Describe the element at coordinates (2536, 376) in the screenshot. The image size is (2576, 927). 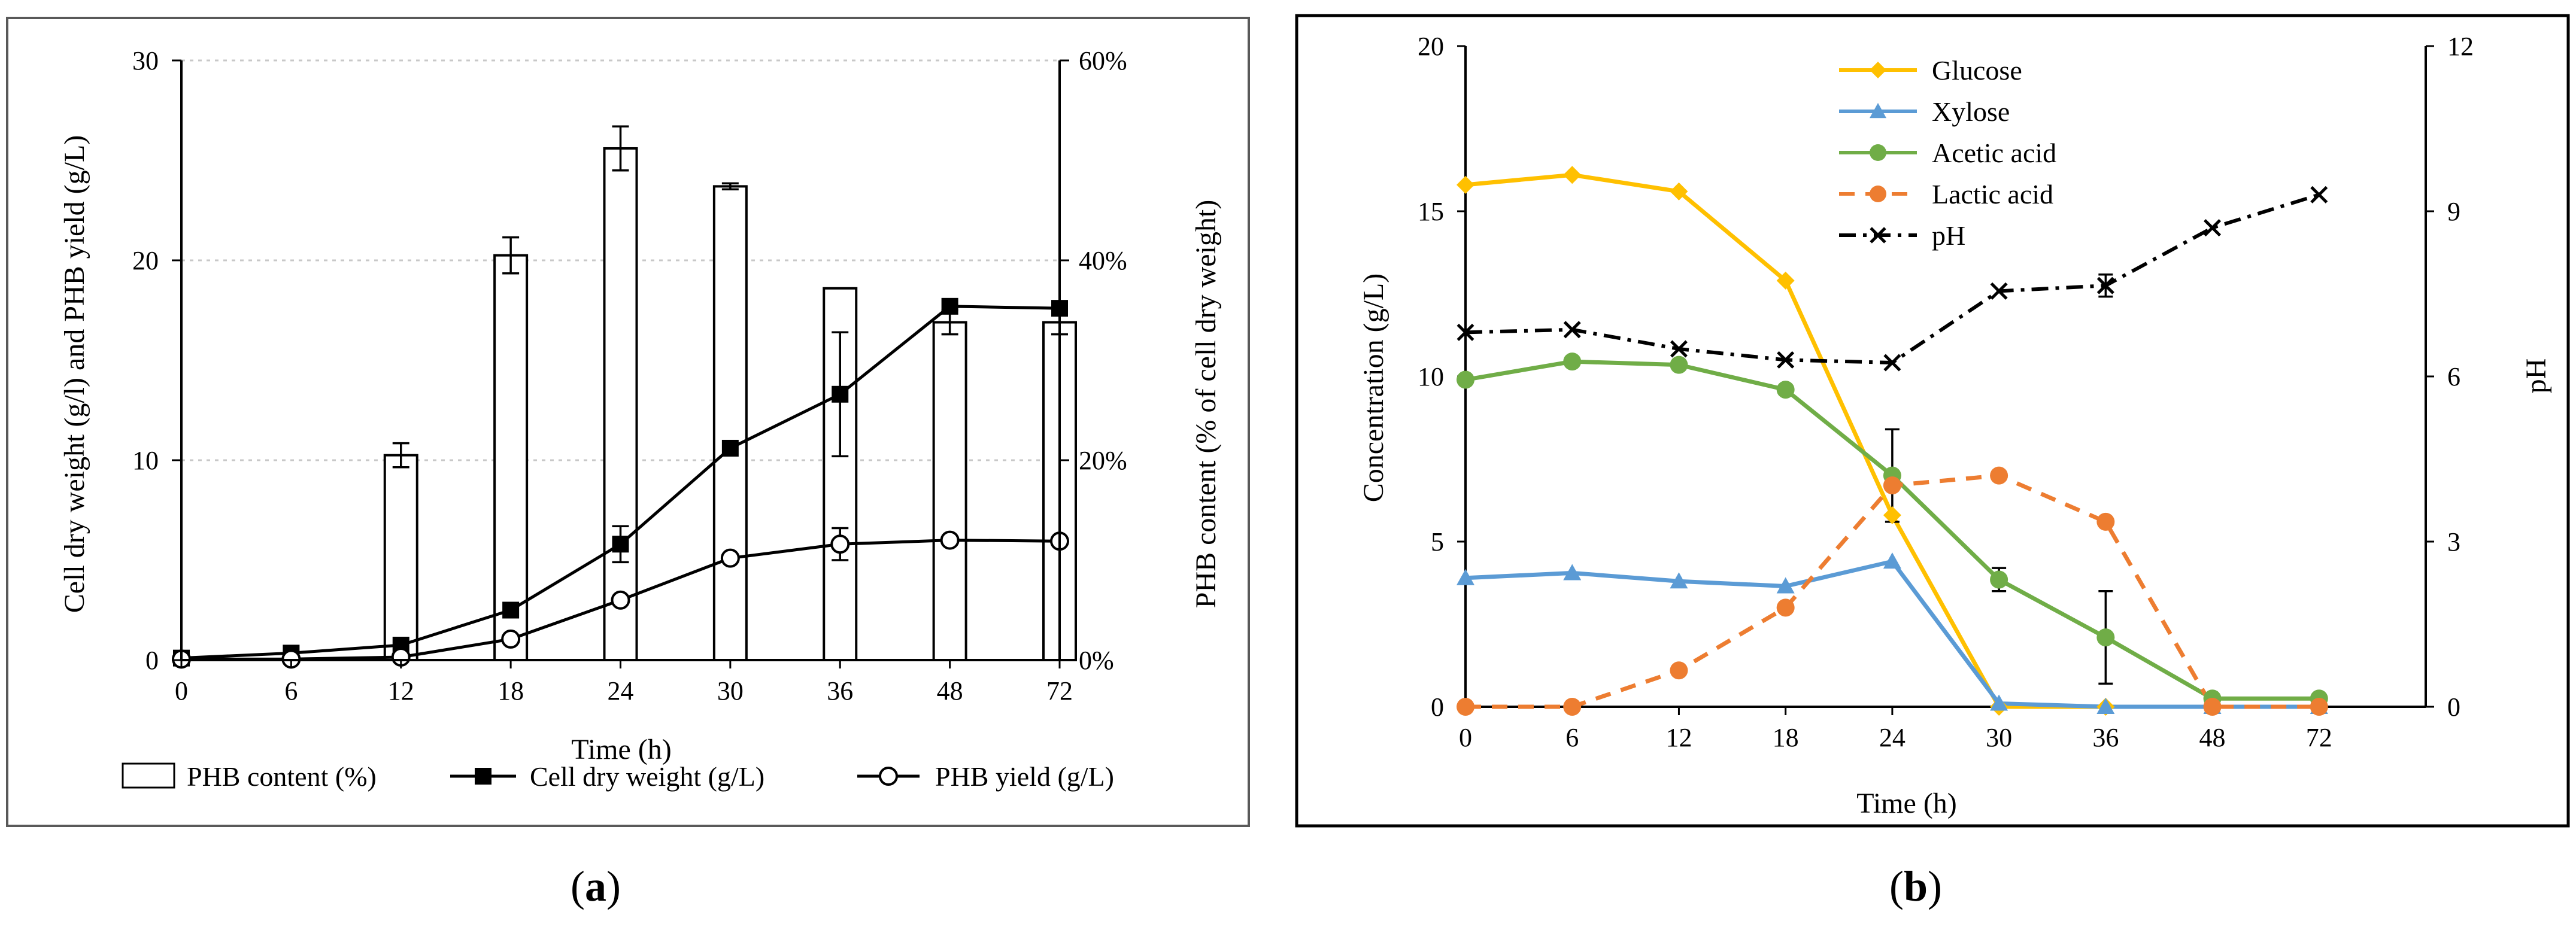
I see `panel-b-ylabel-right: pH` at that location.